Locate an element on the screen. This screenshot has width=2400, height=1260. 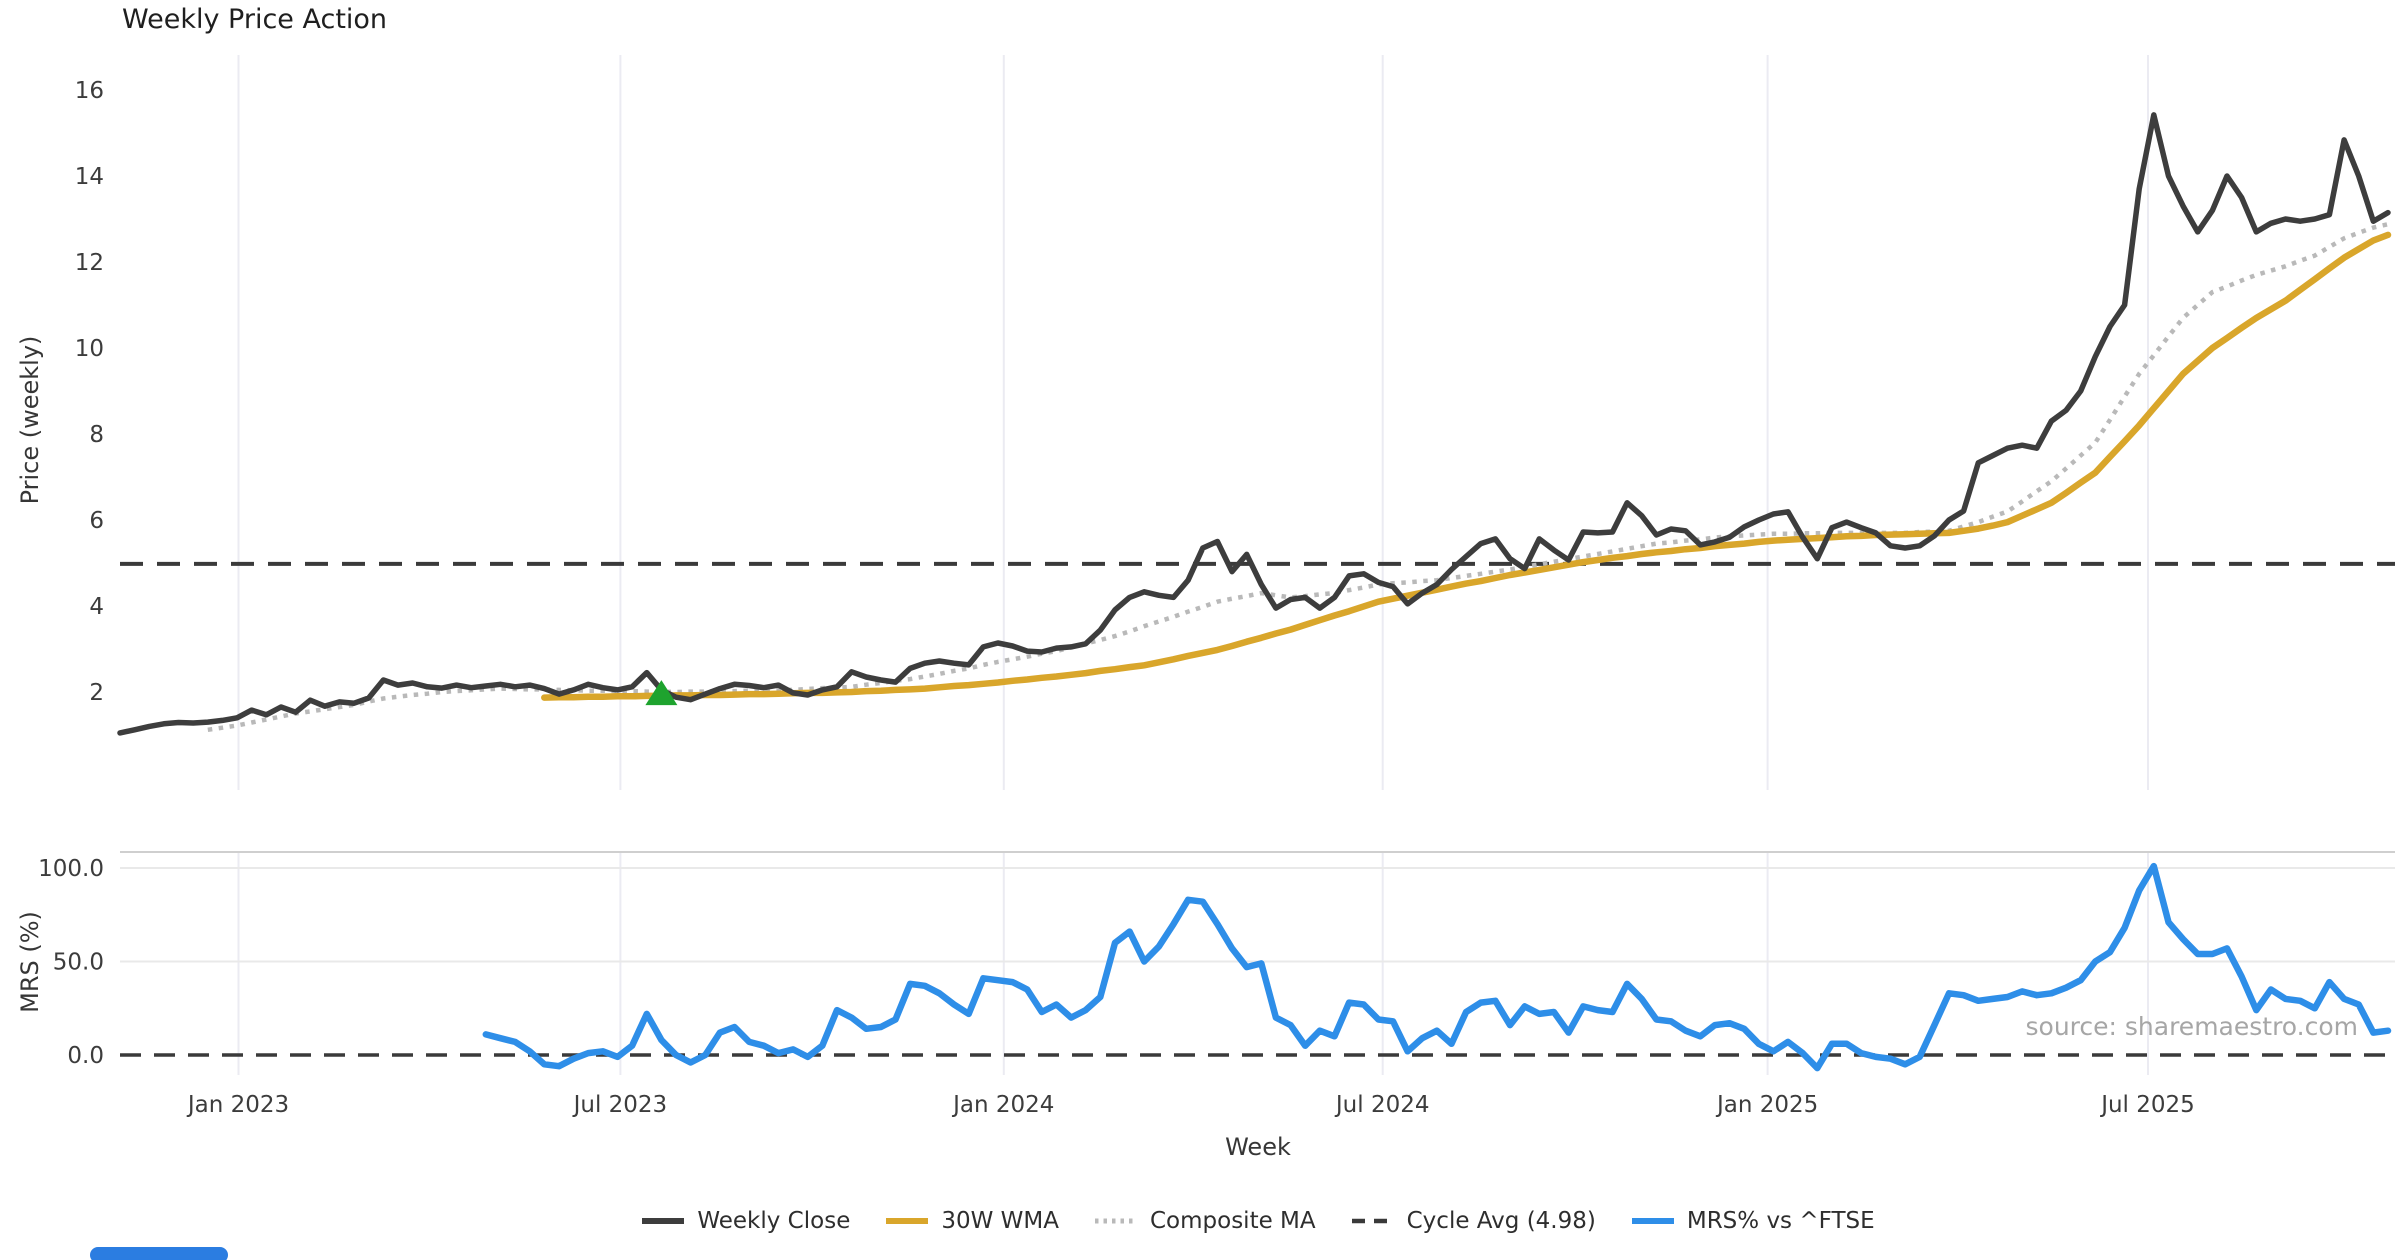
legend-label: Weekly Close is located at coordinates (774, 1221).